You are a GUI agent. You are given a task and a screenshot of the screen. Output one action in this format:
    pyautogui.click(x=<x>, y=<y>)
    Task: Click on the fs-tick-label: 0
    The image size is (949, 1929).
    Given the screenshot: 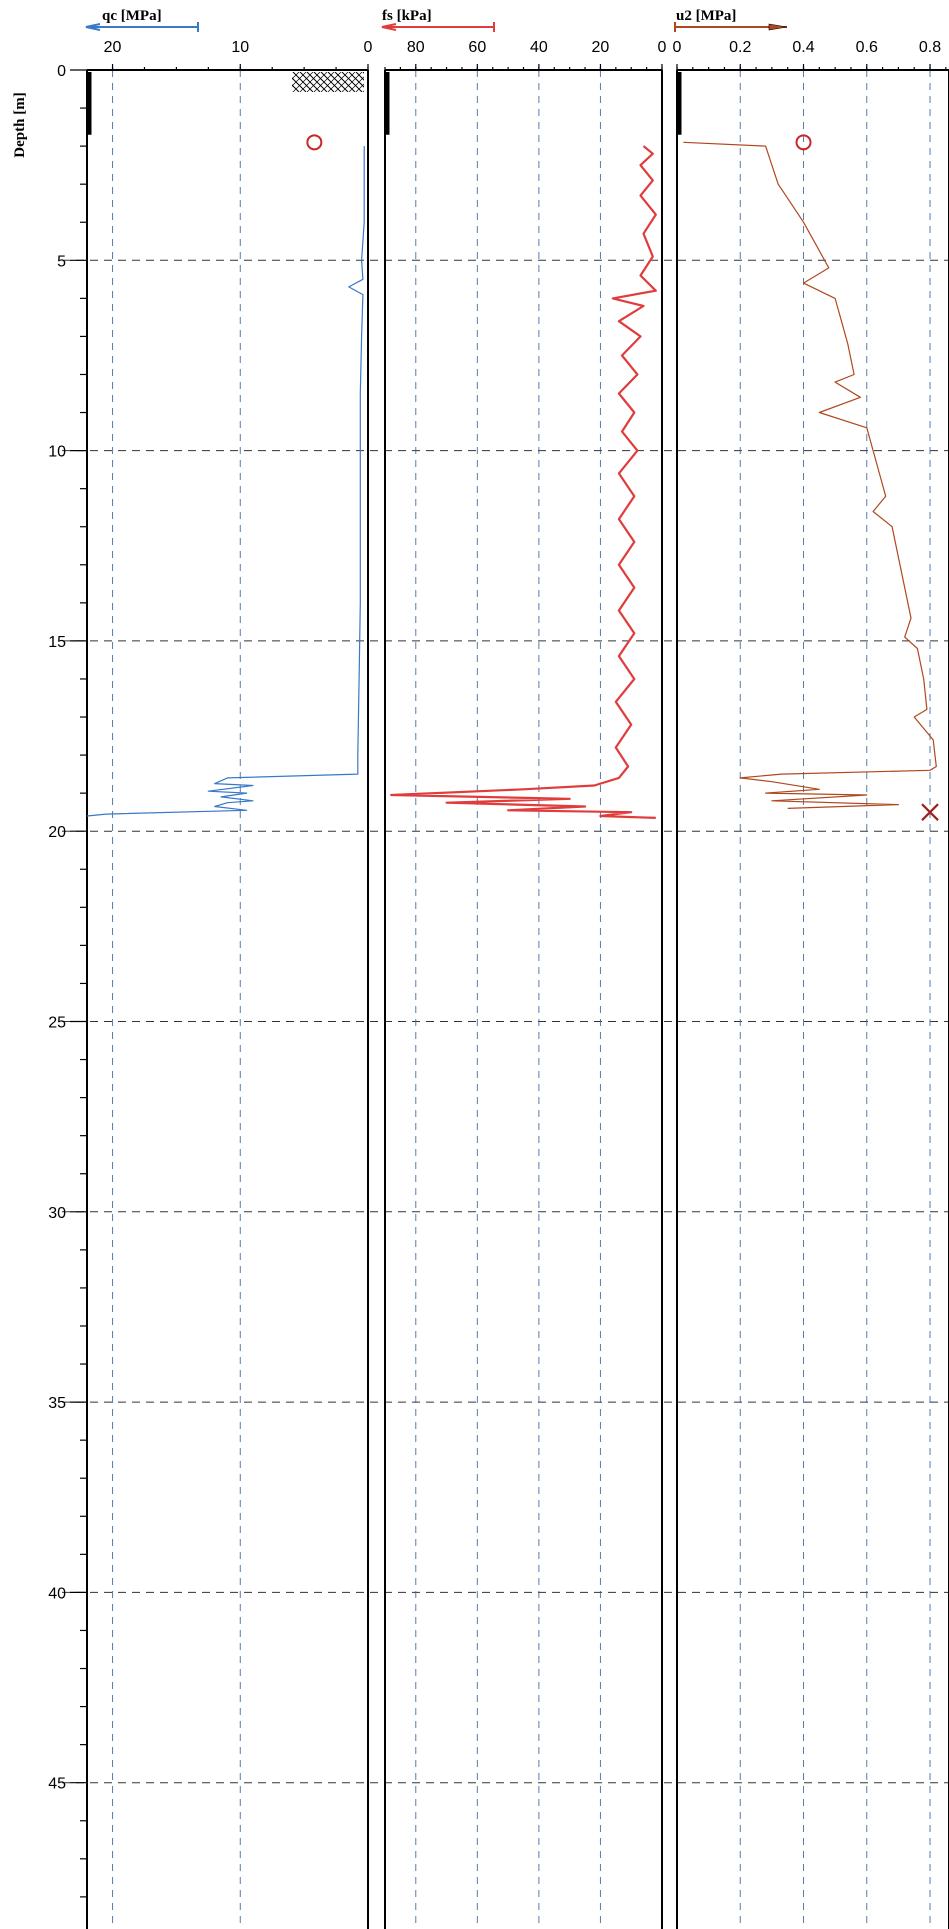 What is the action you would take?
    pyautogui.click(x=662, y=47)
    